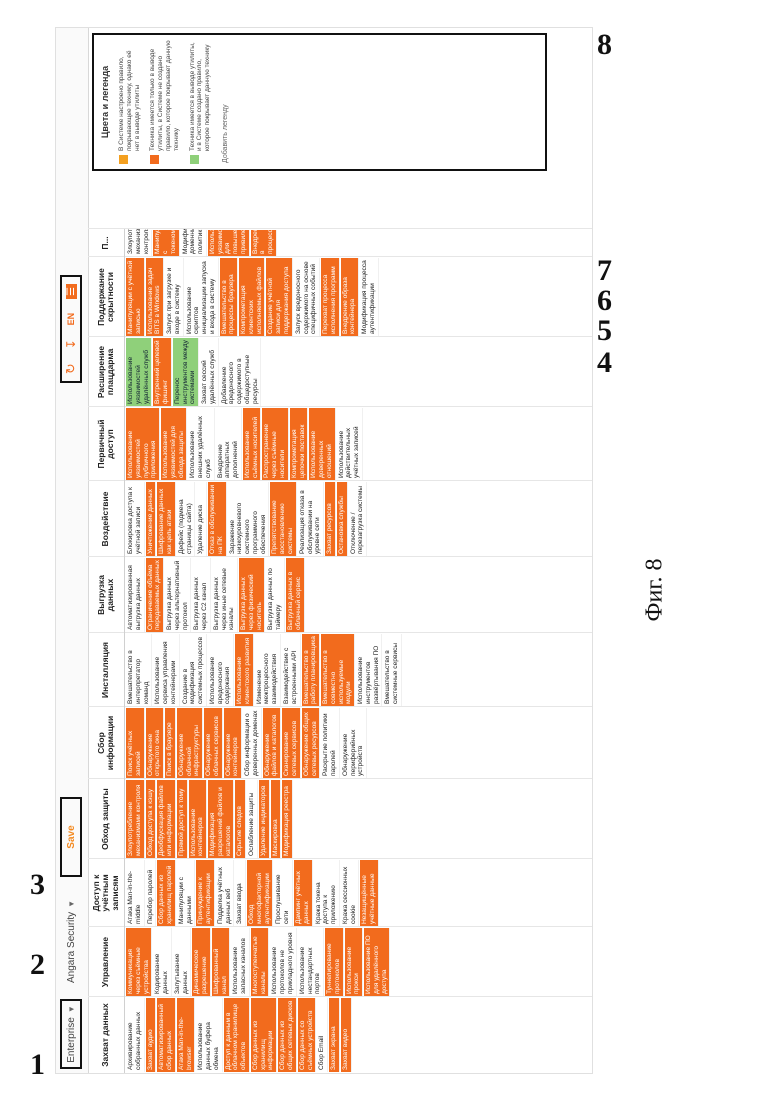  Describe the element at coordinates (155, 297) in the screenshot. I see `technique-cell: Использование задач BITS в Windows` at that location.